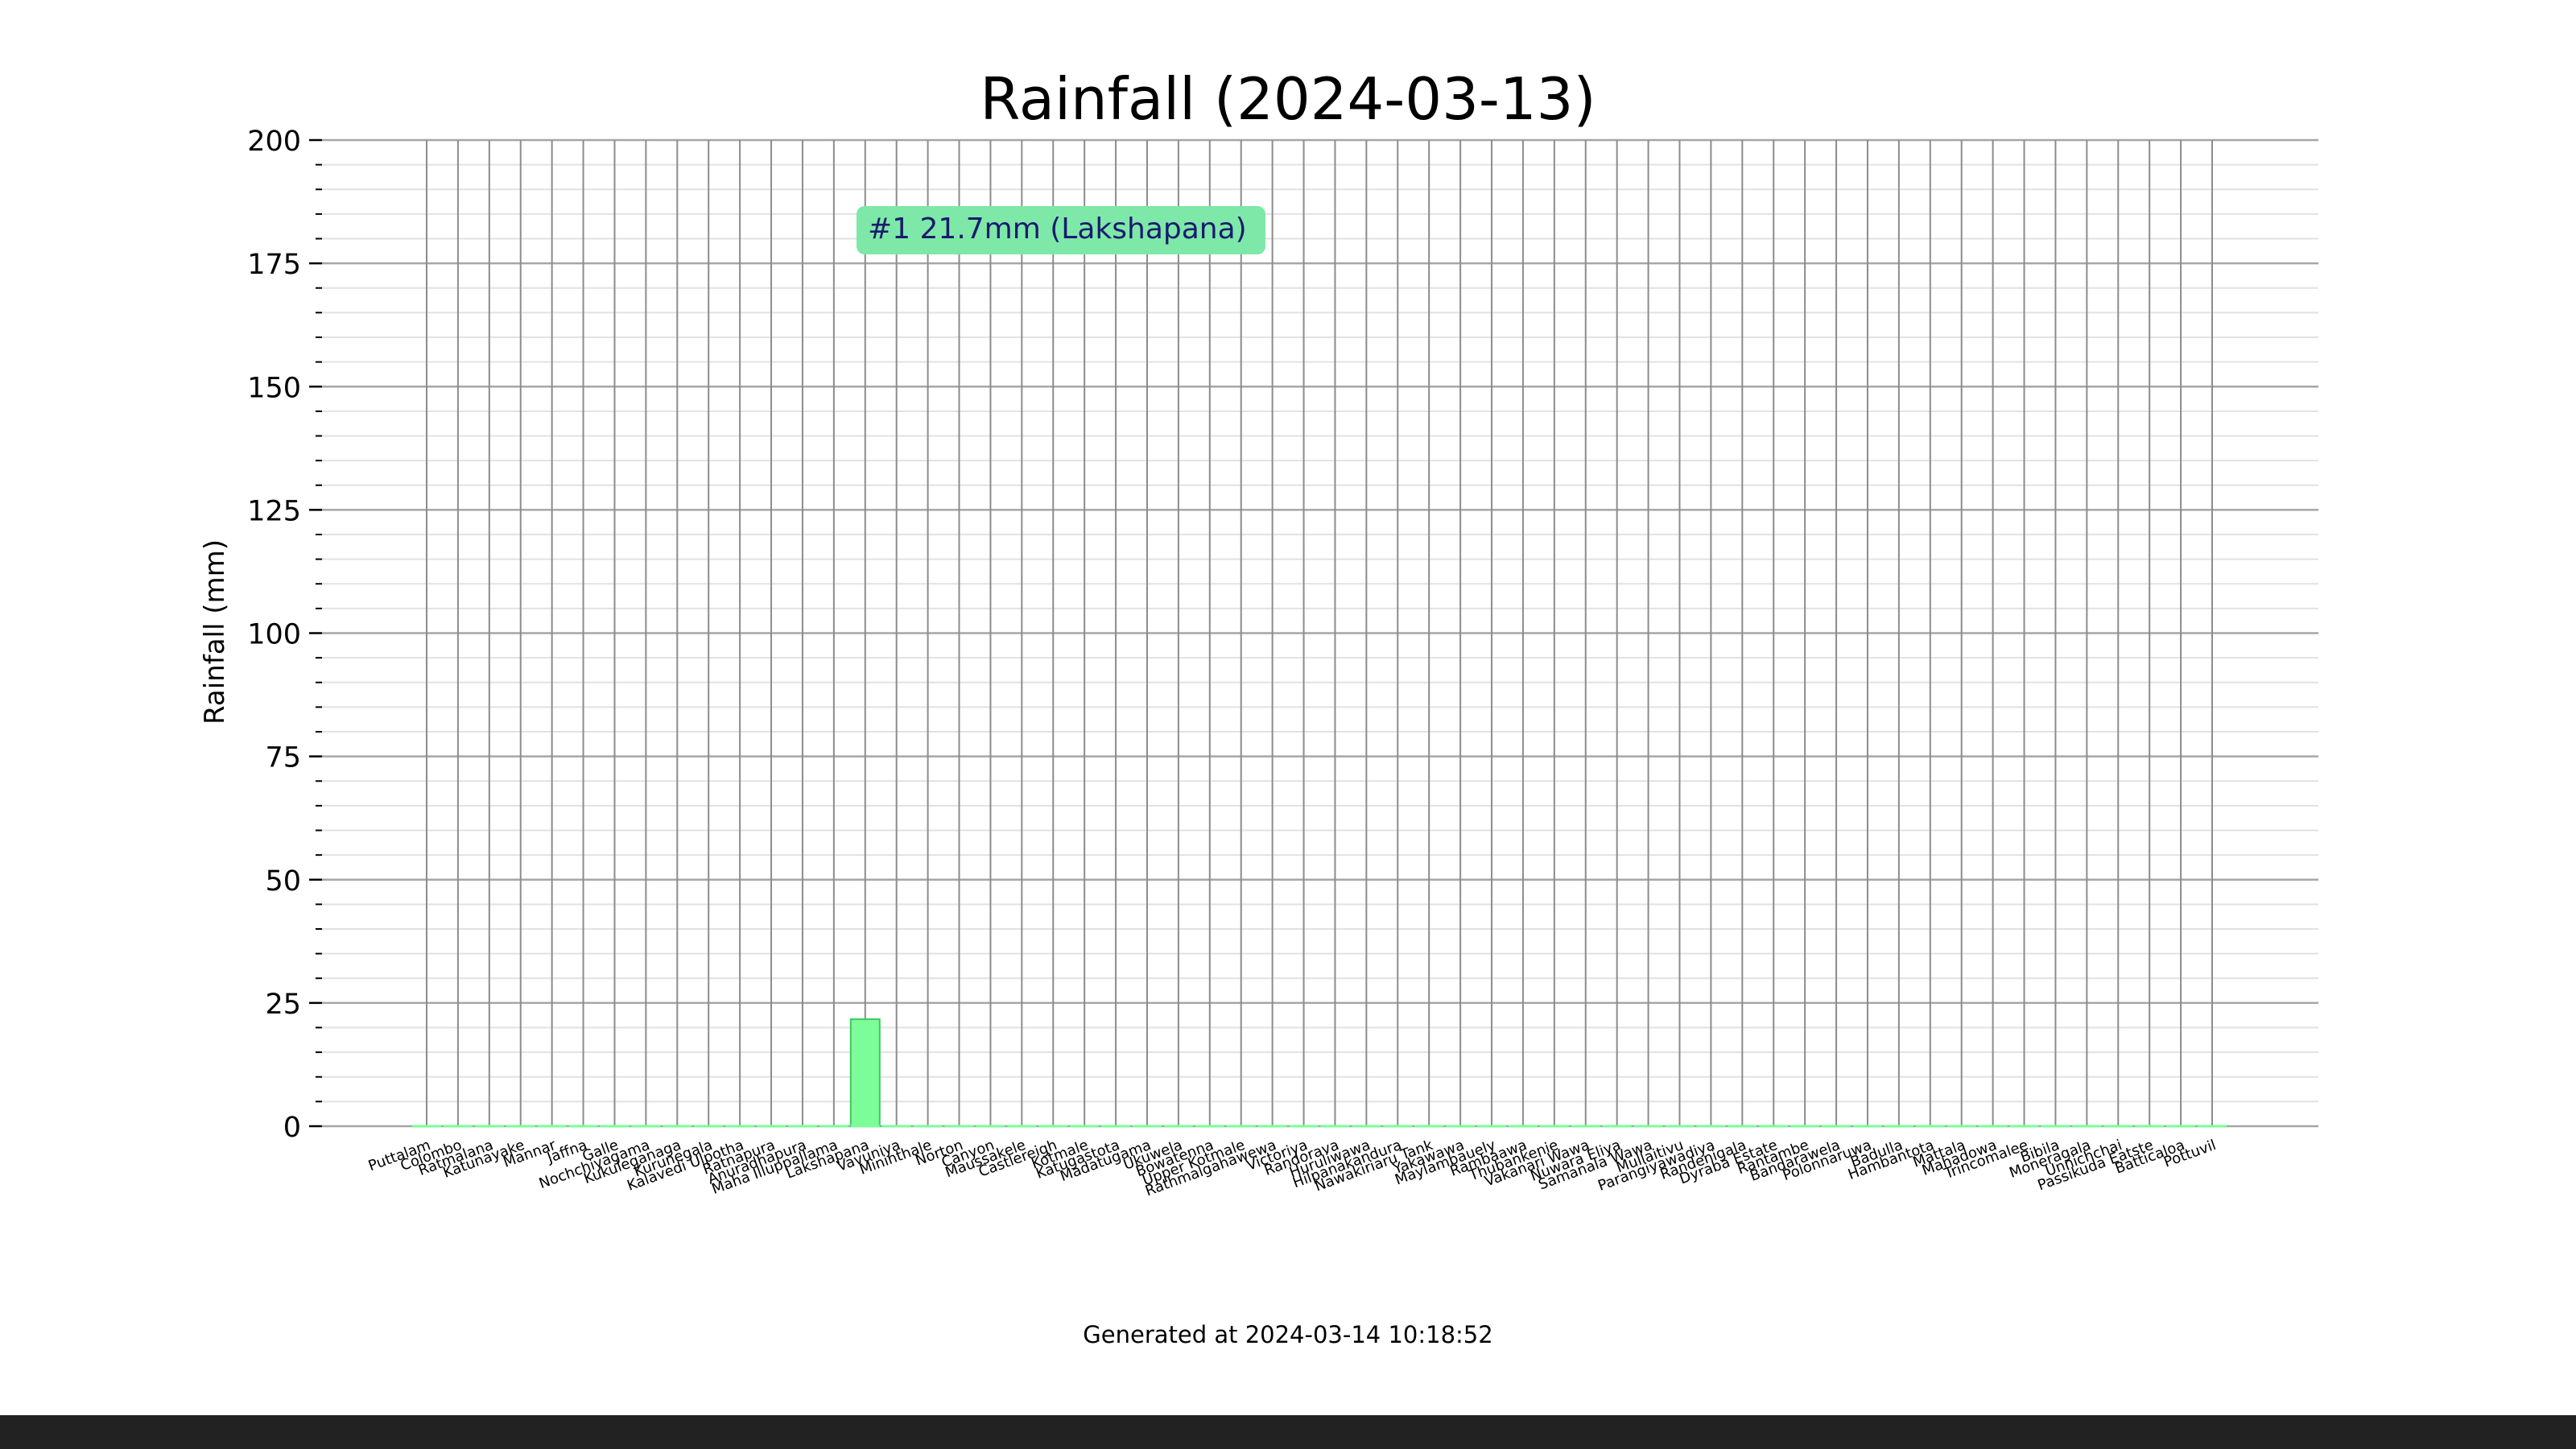 The image size is (2576, 1449). I want to click on y-tick-label: 150, so click(274, 388).